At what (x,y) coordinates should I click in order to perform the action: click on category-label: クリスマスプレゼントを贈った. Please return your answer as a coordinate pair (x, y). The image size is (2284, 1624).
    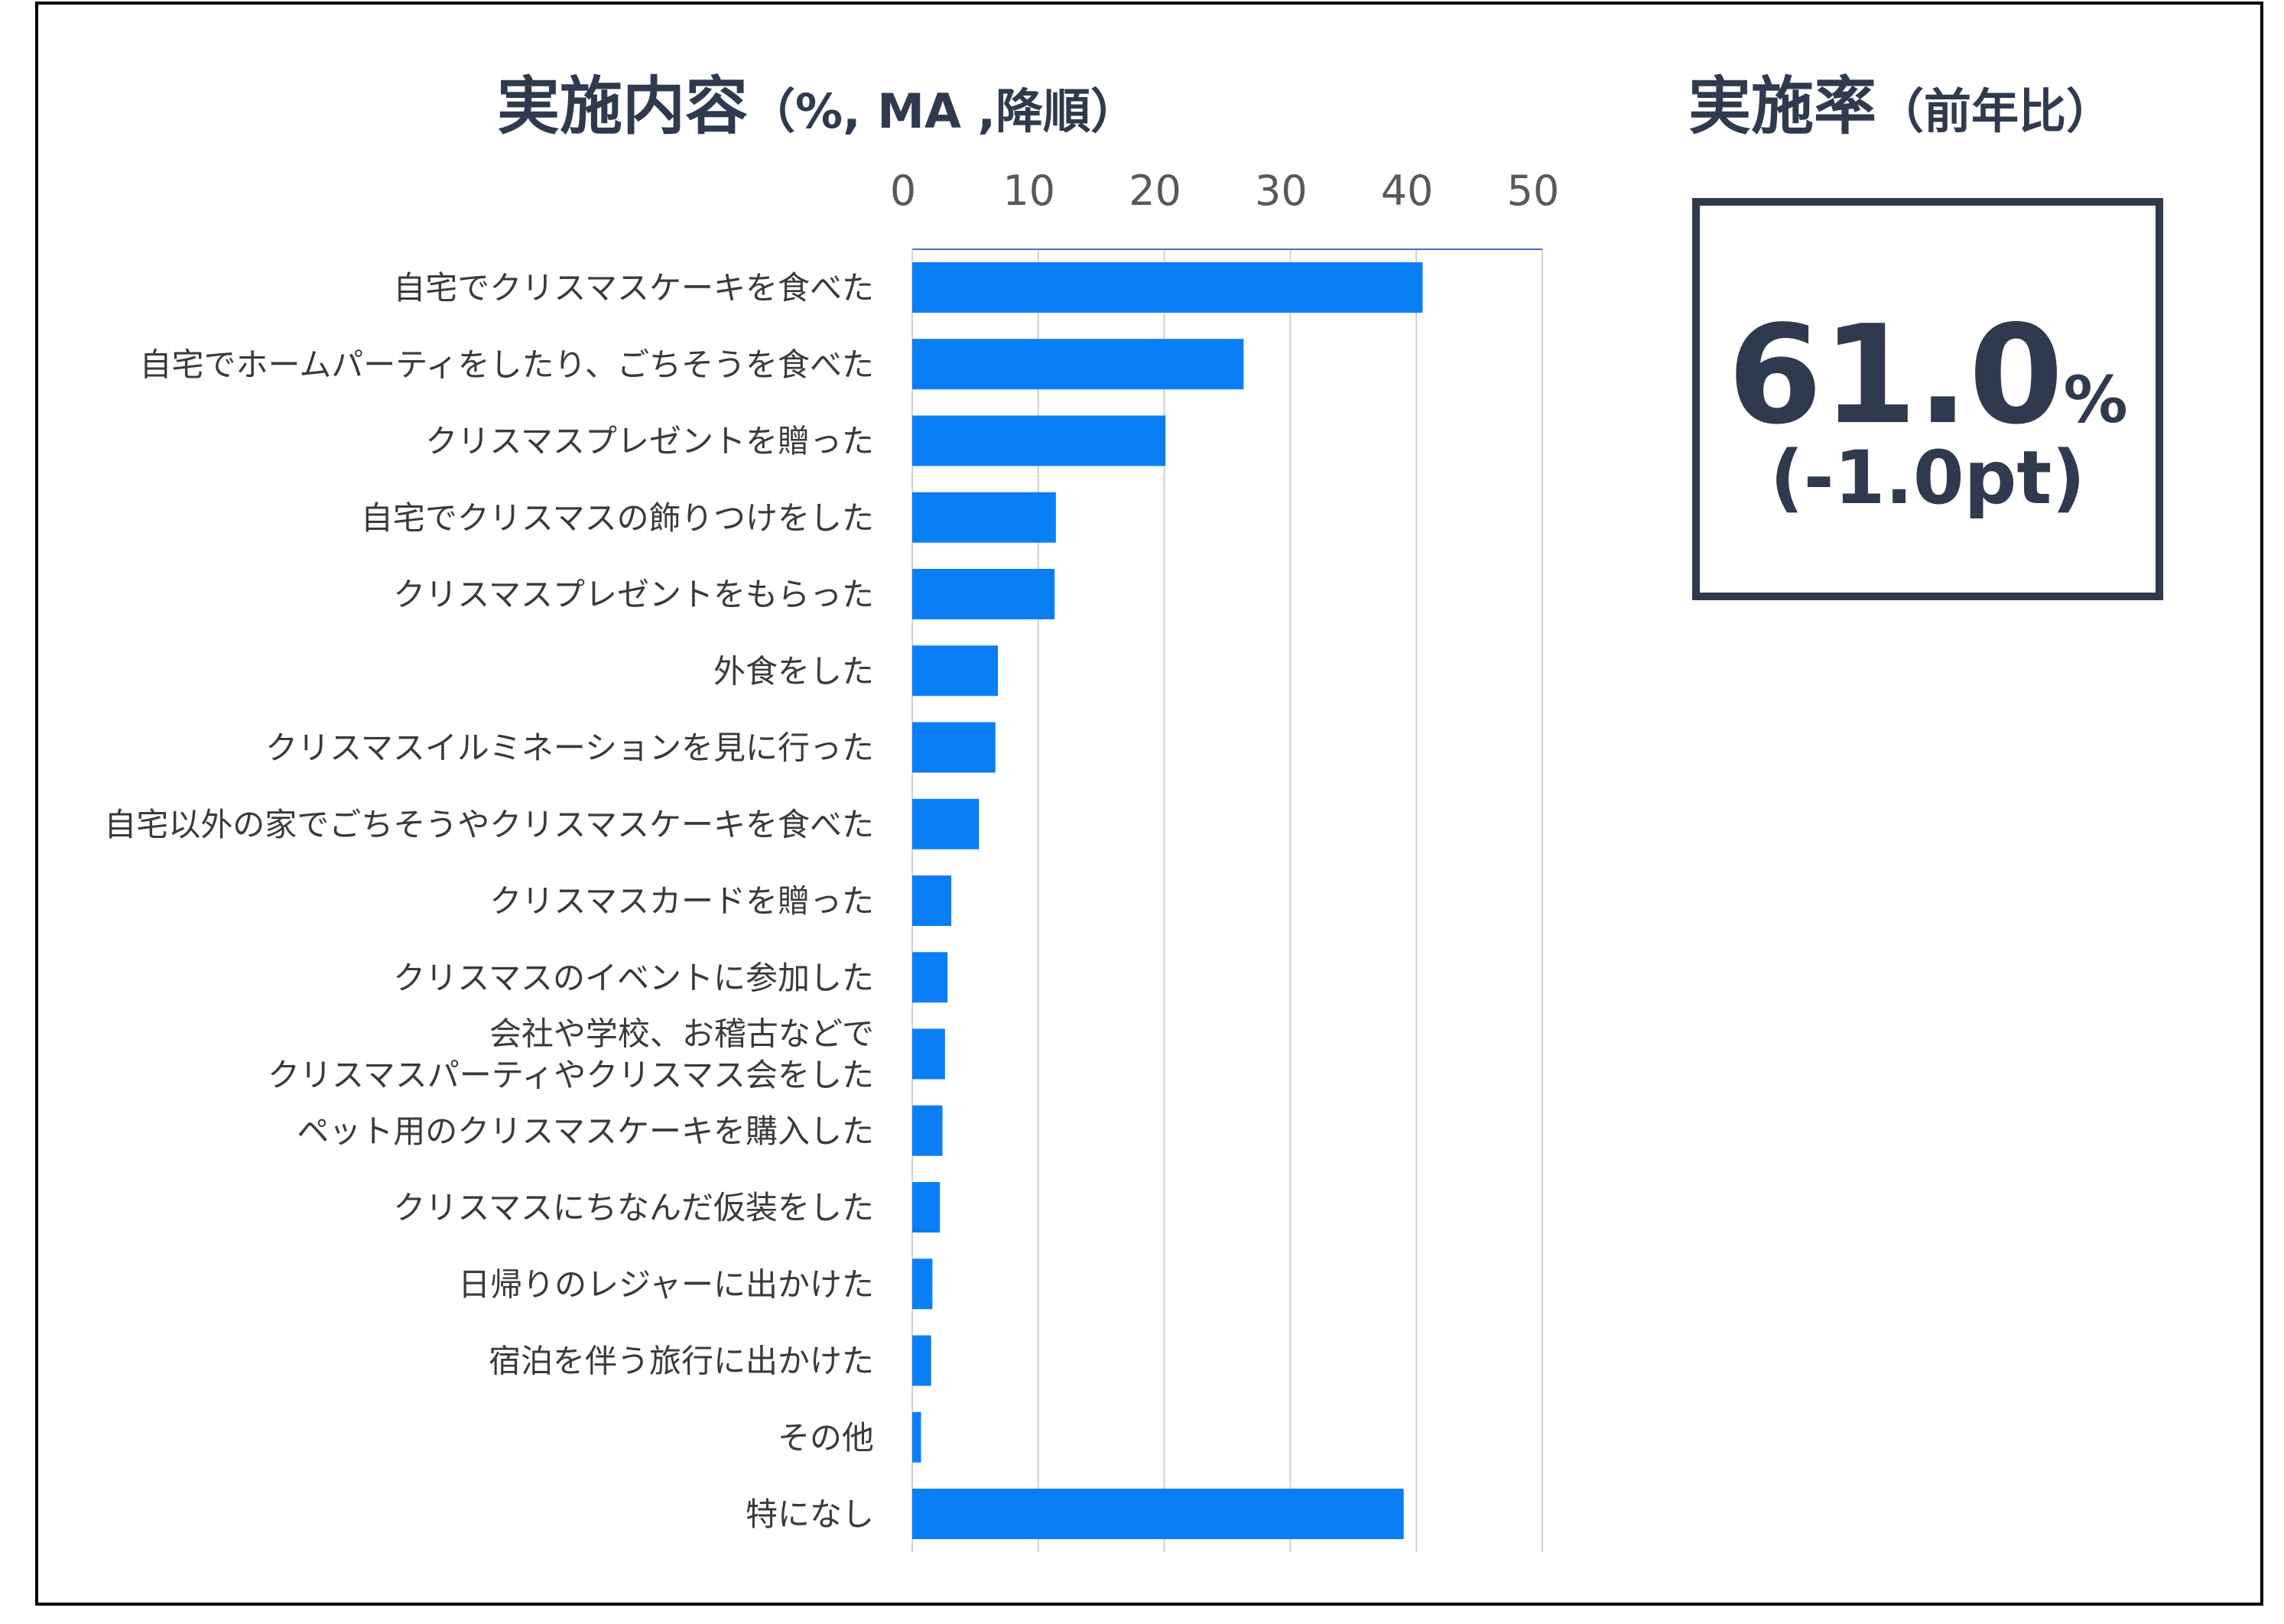
    Looking at the image, I should click on (649, 441).